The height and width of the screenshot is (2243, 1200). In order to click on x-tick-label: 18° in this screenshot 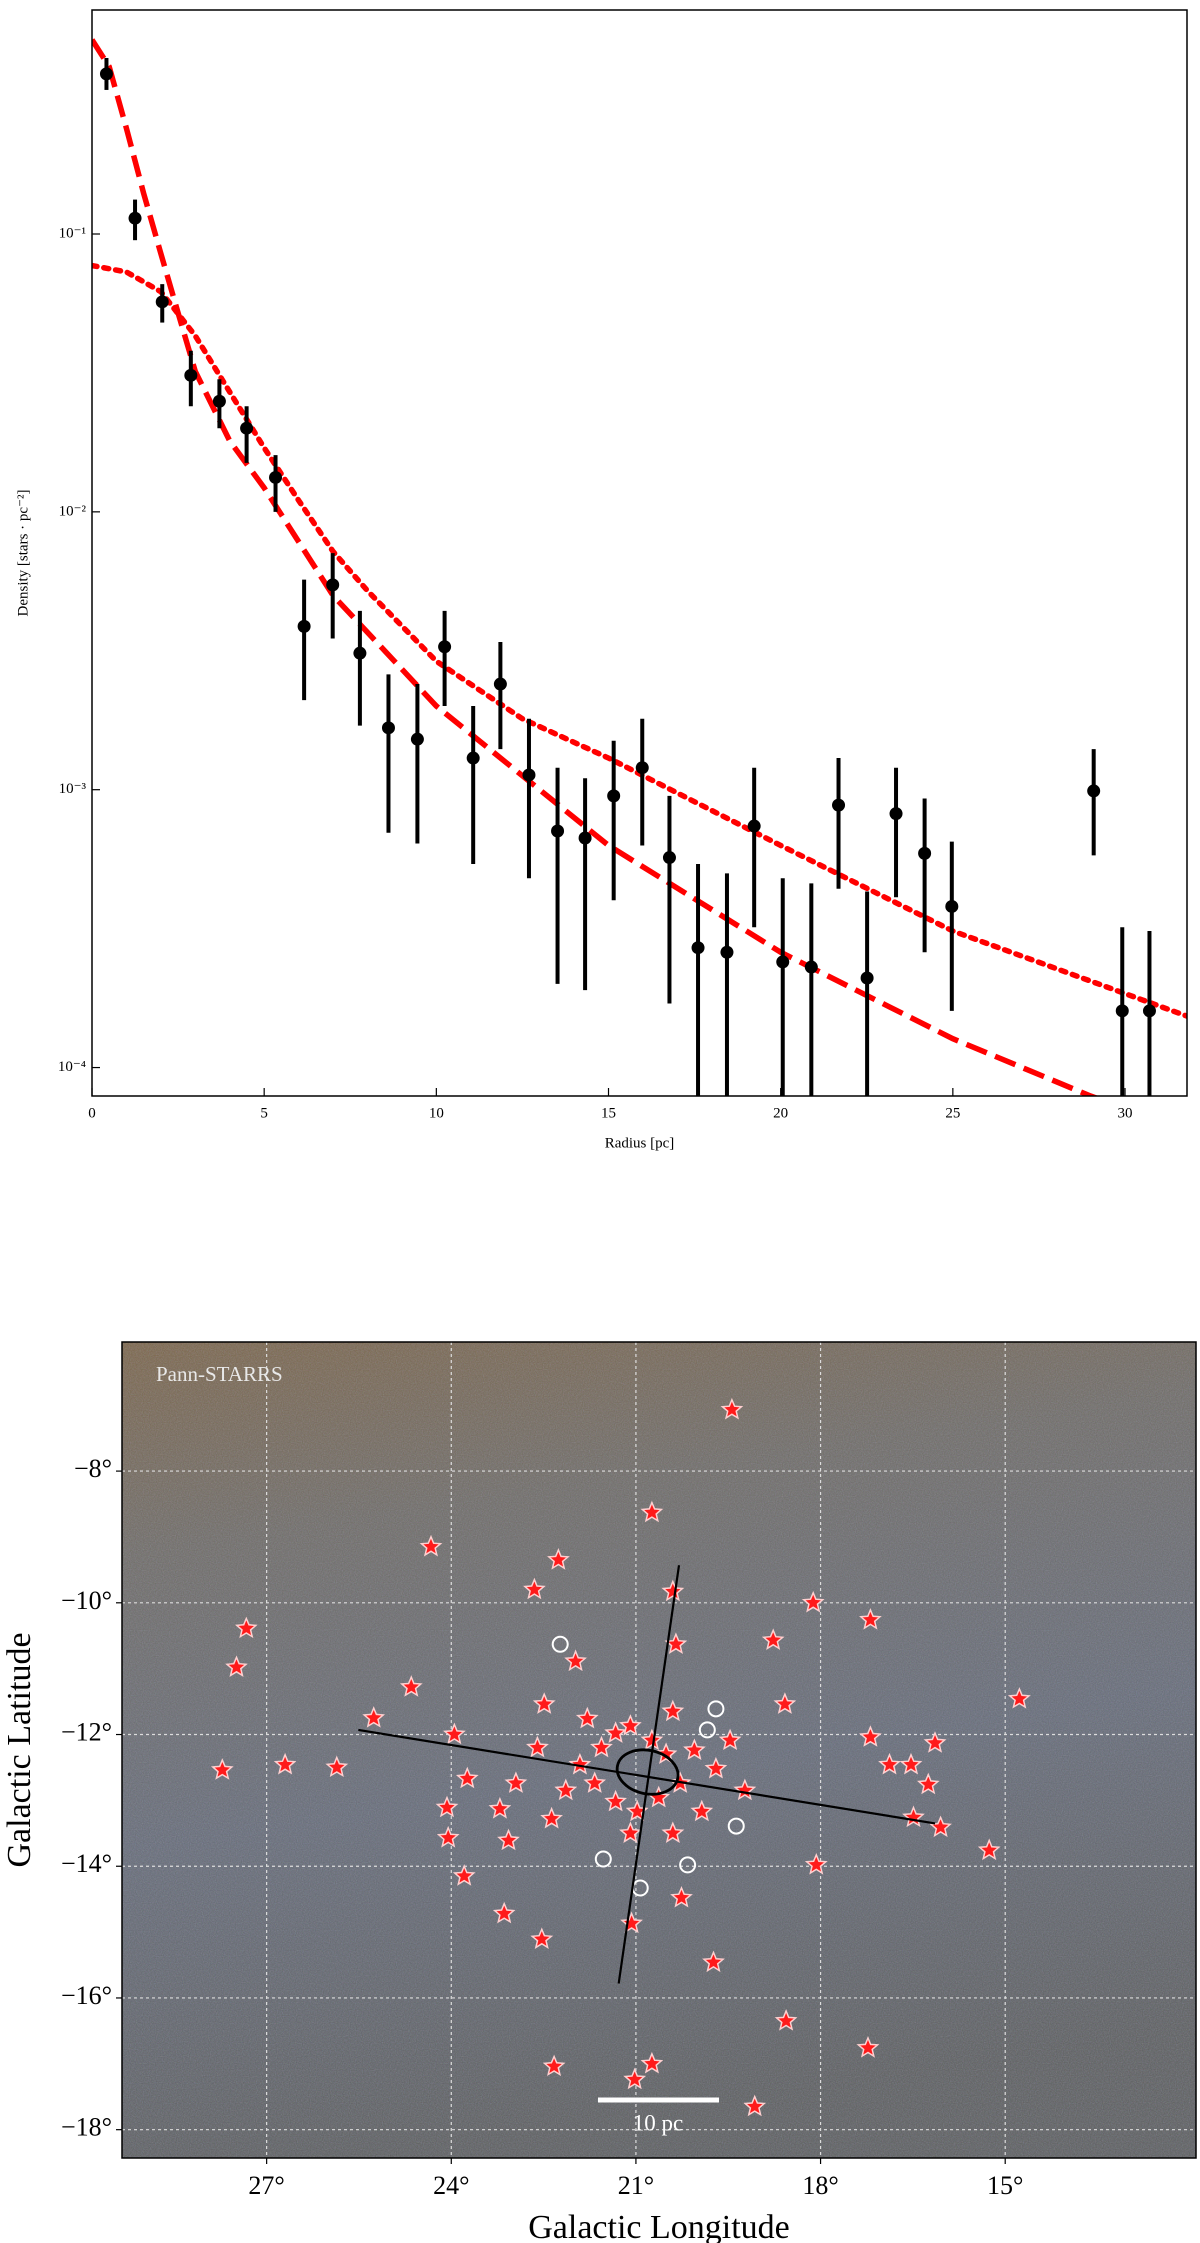, I will do `click(820, 2185)`.